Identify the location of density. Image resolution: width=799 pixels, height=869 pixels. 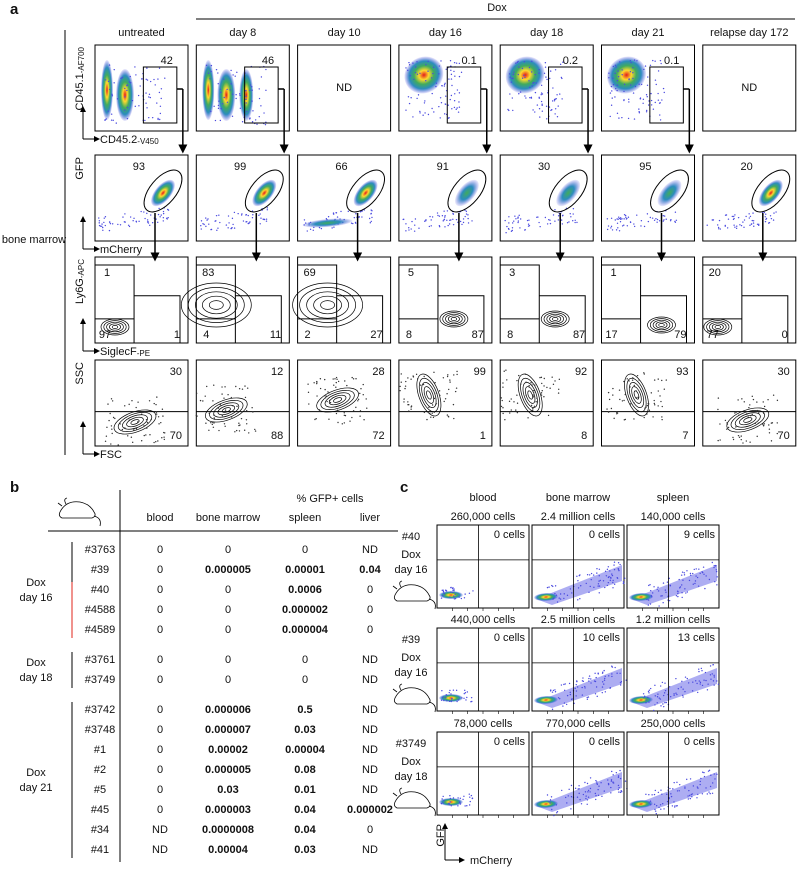
(568, 193).